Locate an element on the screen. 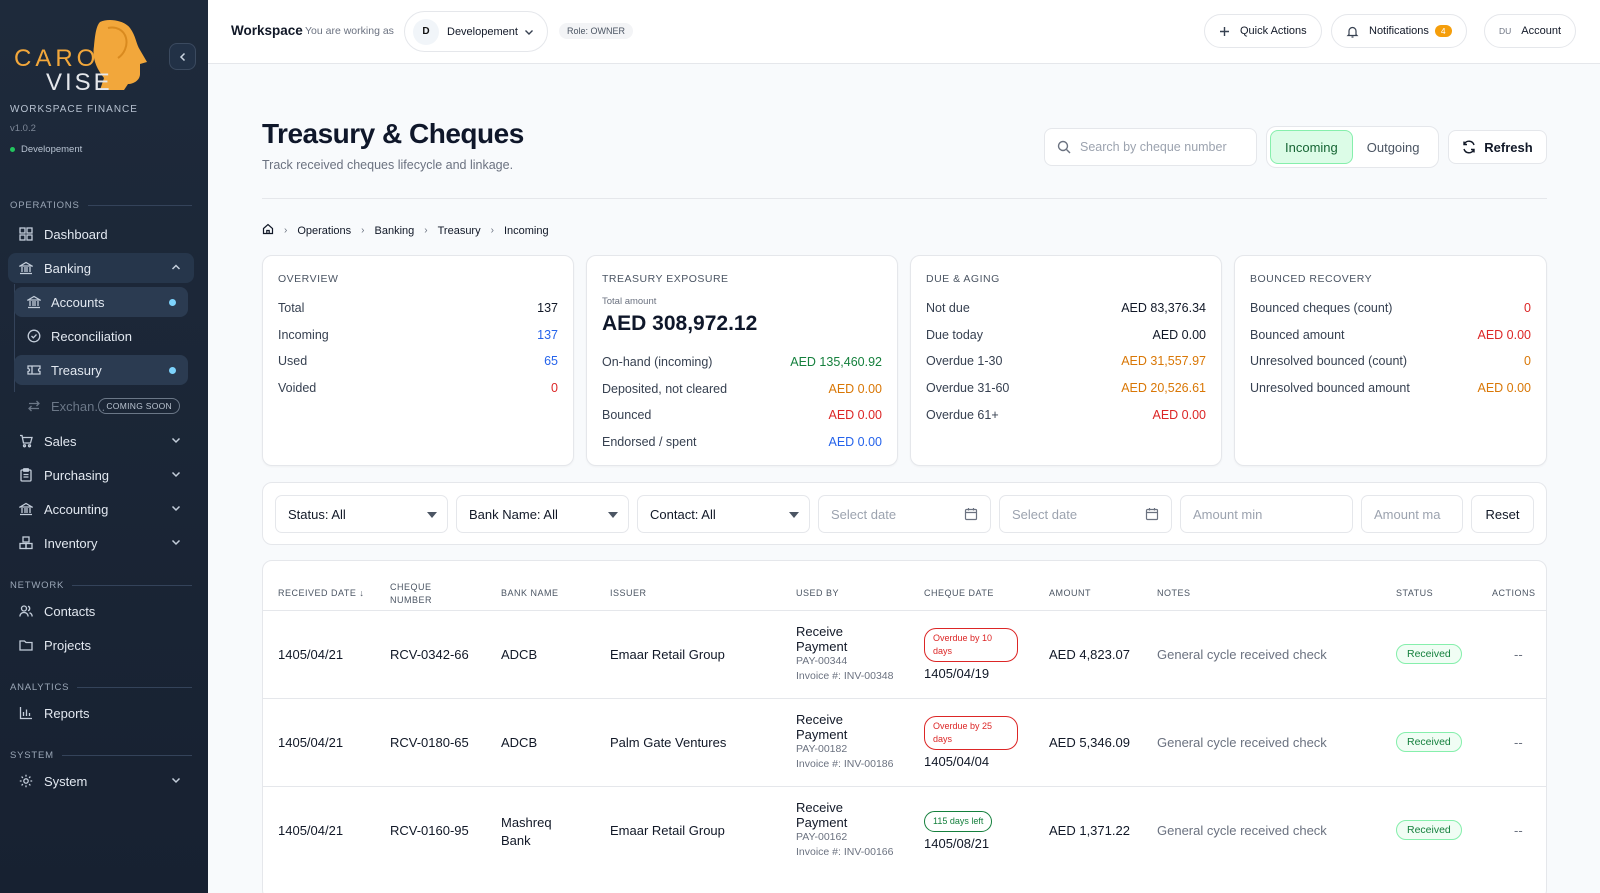 The image size is (1600, 893). home-icon is located at coordinates (268, 230).